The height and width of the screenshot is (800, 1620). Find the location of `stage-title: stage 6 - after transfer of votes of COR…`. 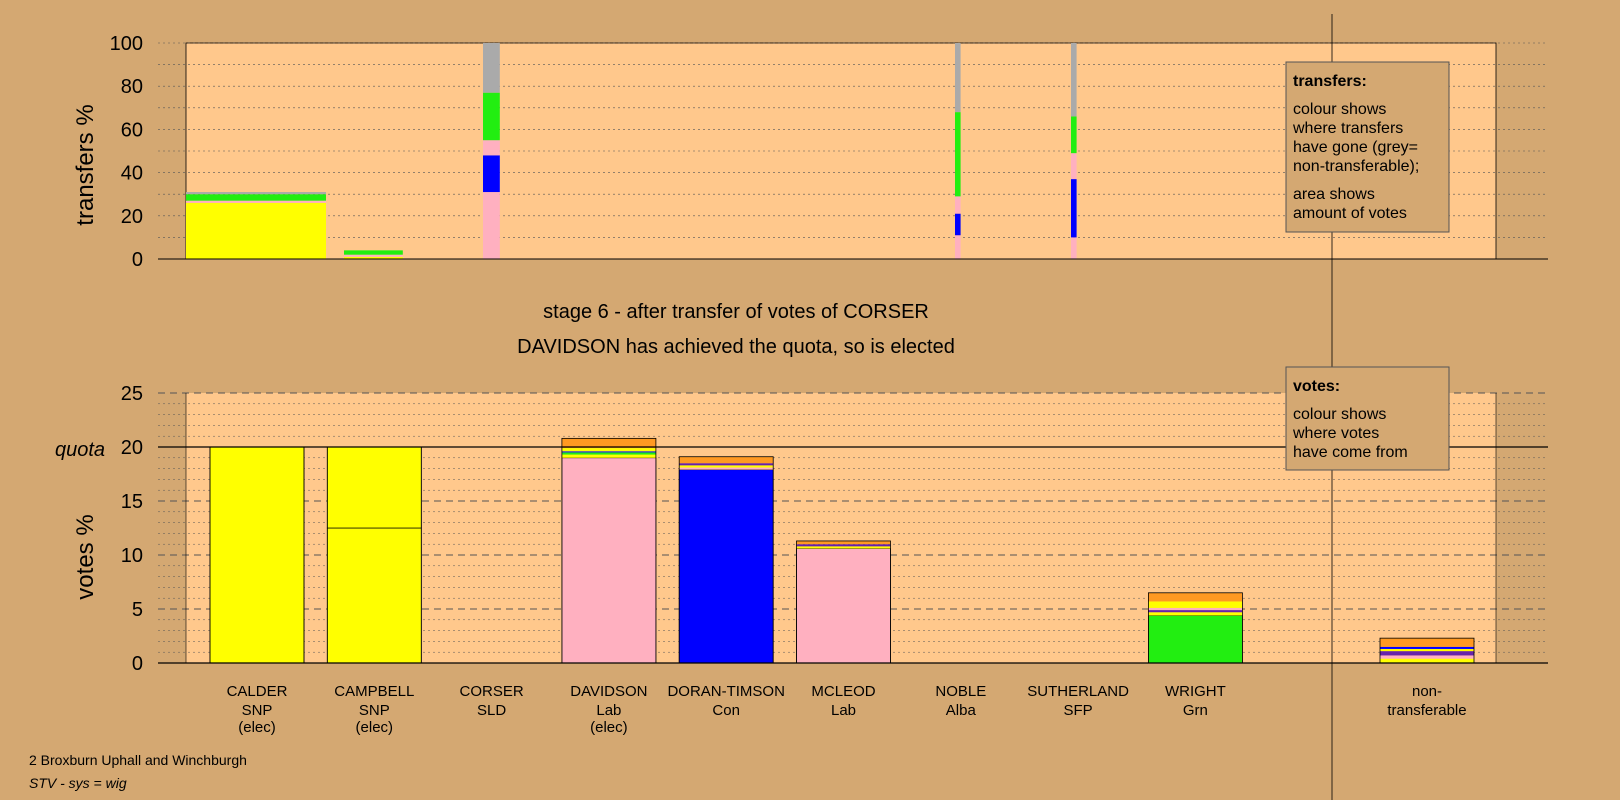

stage-title: stage 6 - after transfer of votes of COR… is located at coordinates (736, 312).